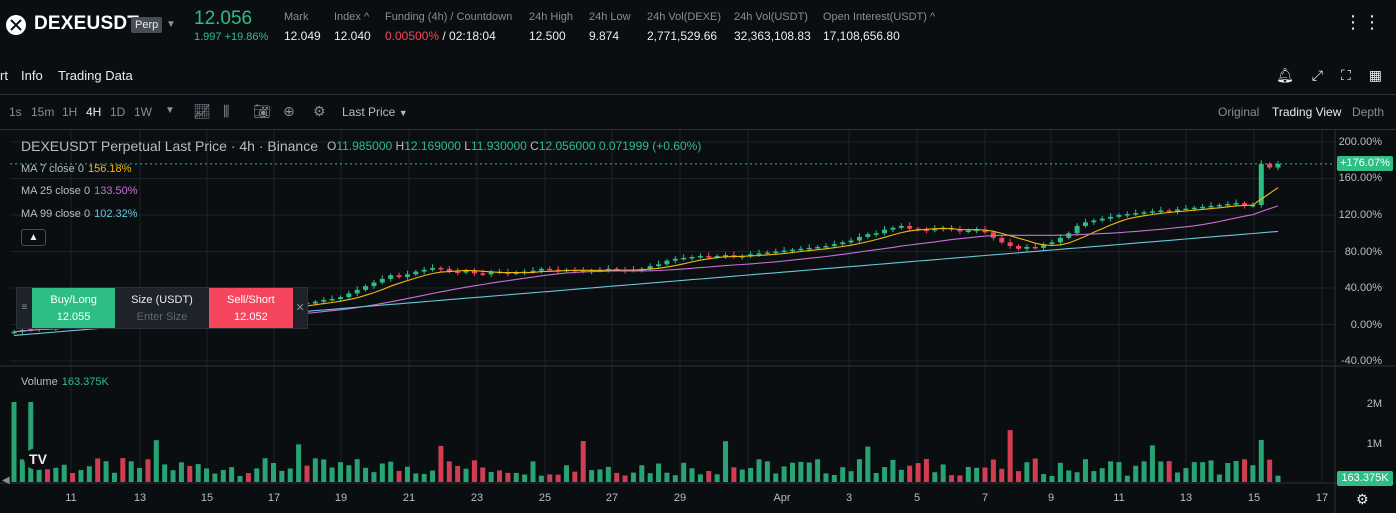  I want to click on last-price: 12.056, so click(223, 18).